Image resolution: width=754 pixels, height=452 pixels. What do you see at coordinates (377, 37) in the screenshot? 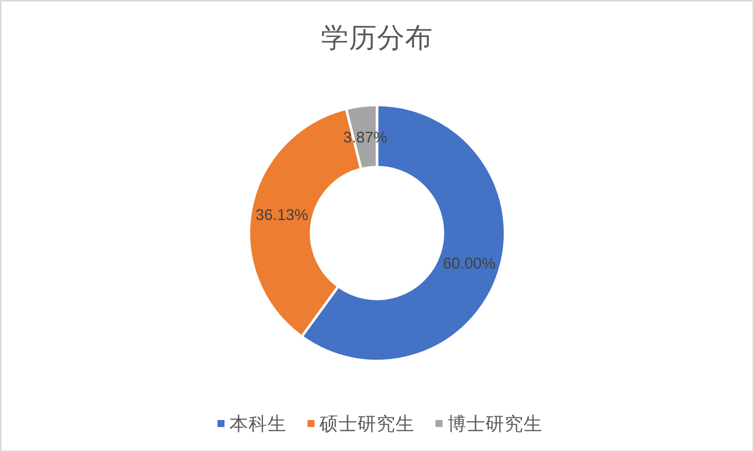
I see `title: 学历分布` at bounding box center [377, 37].